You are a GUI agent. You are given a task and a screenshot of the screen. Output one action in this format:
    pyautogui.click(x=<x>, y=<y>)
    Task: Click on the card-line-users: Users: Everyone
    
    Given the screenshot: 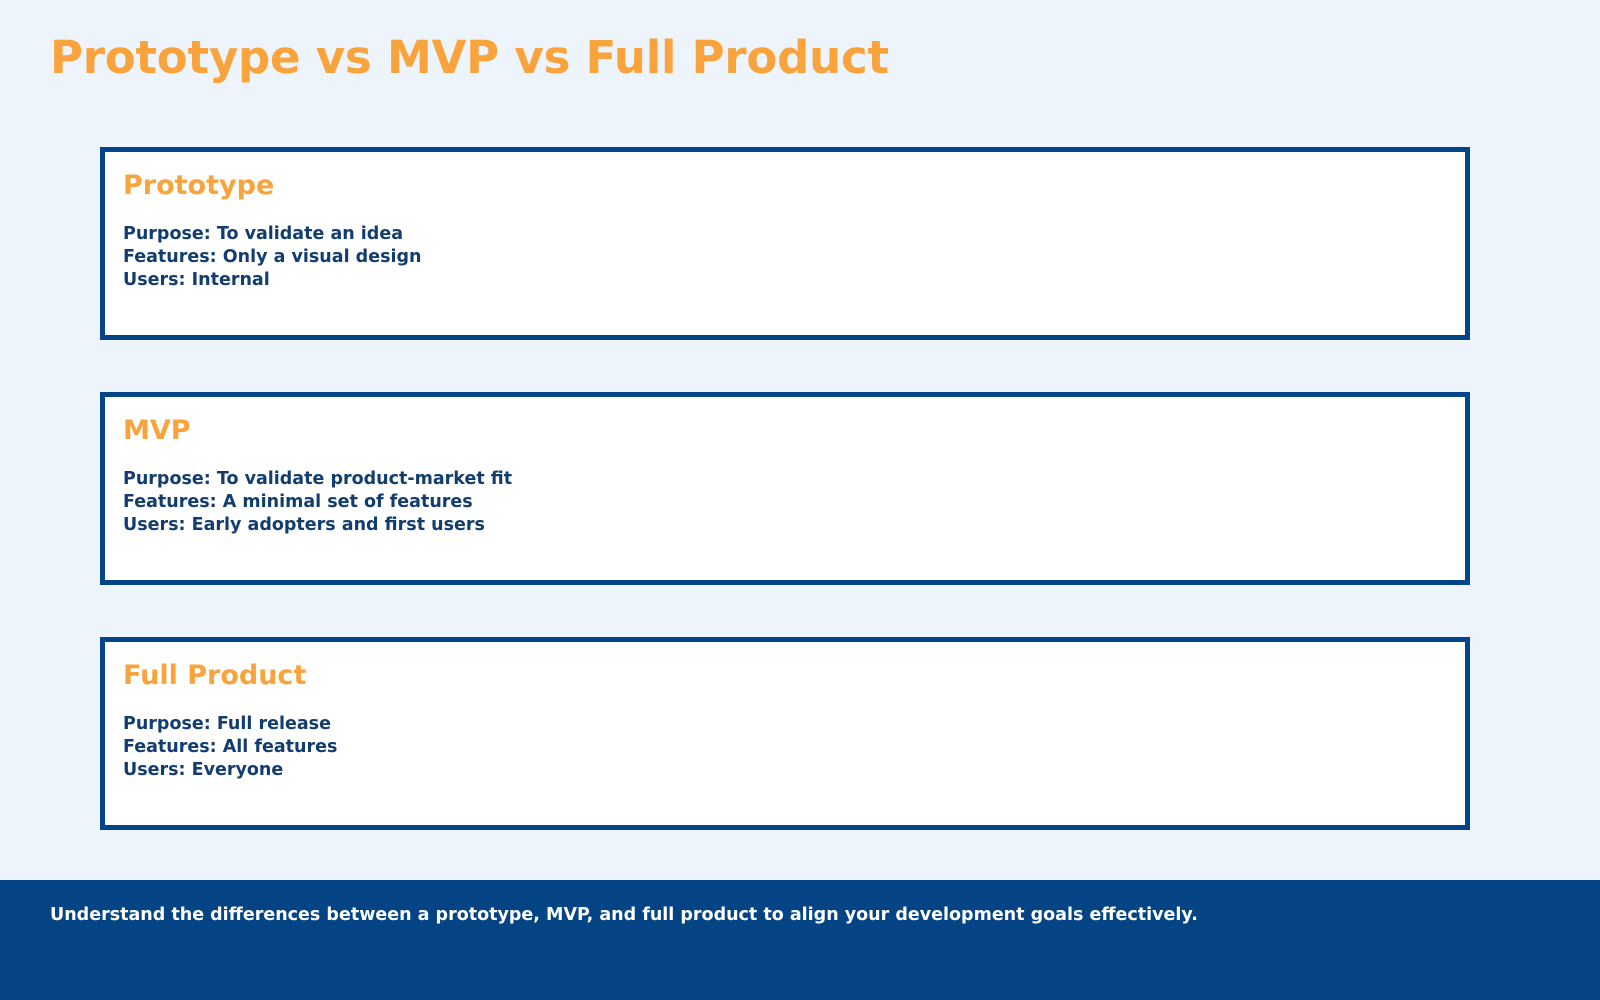 What is the action you would take?
    pyautogui.click(x=203, y=769)
    